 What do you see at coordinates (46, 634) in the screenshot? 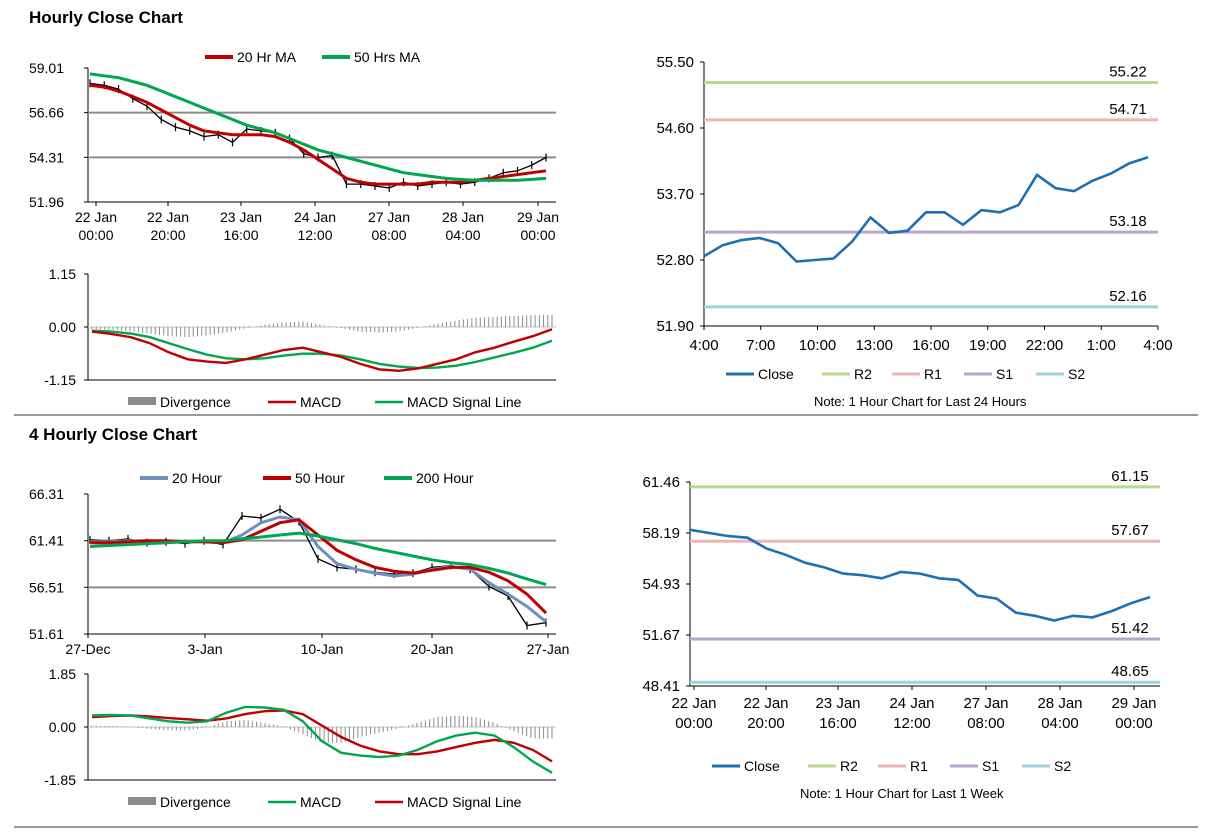
I see `y-tick-label: 51.61` at bounding box center [46, 634].